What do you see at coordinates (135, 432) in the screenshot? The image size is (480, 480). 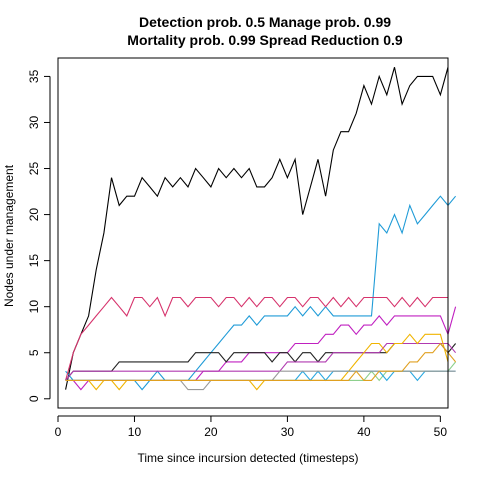 I see `x-tick-label: 10` at bounding box center [135, 432].